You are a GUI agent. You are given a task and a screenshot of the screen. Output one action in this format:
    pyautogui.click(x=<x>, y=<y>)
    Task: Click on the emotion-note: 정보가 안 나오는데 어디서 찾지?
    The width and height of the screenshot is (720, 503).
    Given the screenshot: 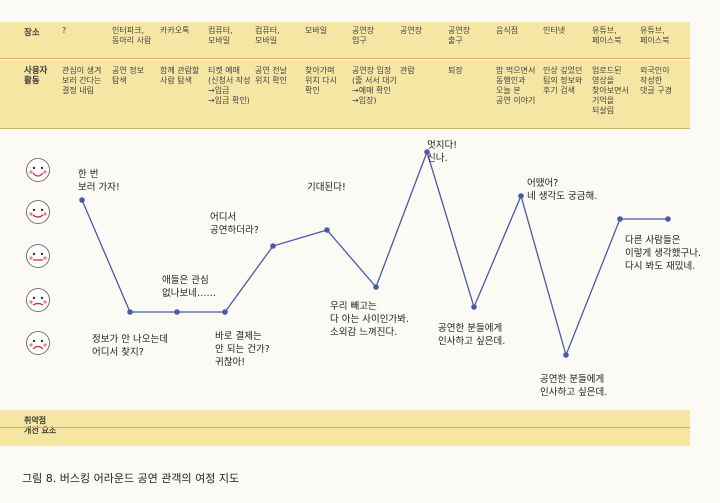 What is the action you would take?
    pyautogui.click(x=130, y=346)
    